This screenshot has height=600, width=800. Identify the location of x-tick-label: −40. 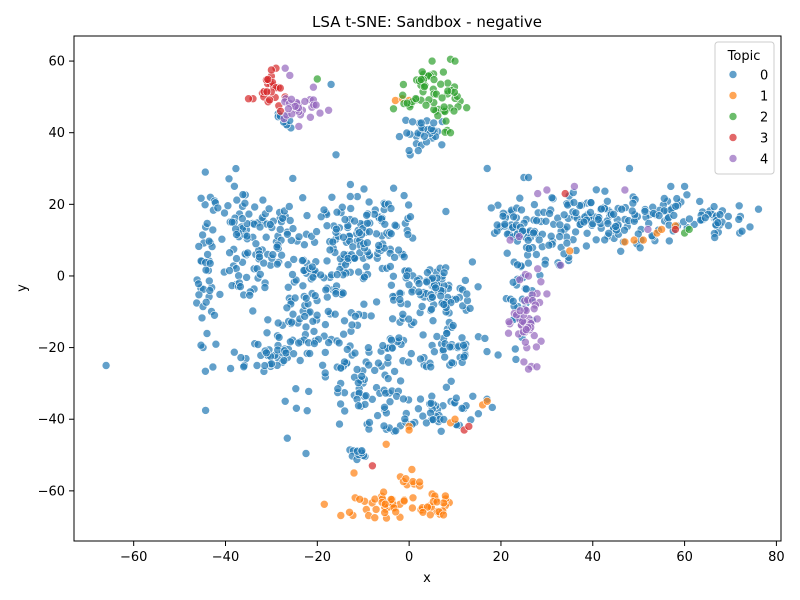
(225, 557).